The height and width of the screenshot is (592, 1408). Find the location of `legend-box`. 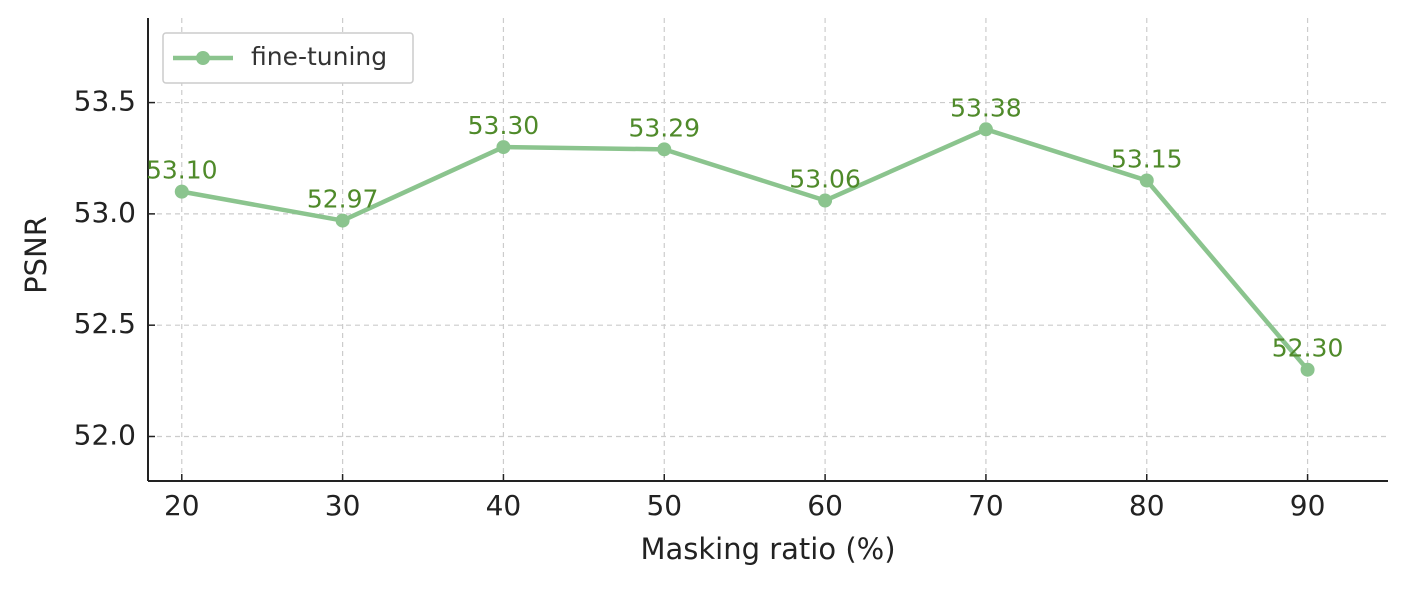

legend-box is located at coordinates (288, 58).